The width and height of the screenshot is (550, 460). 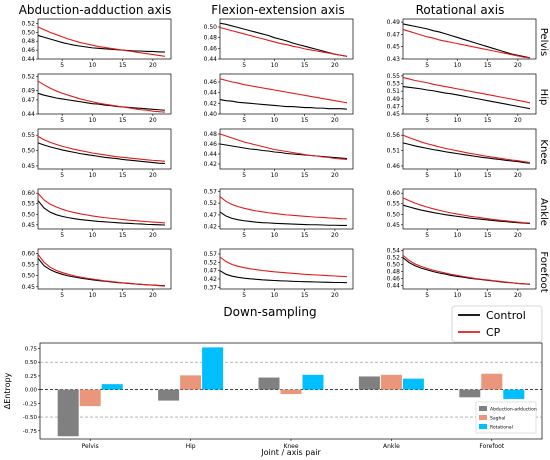 I want to click on y-tick-label: 0.57, so click(x=211, y=191).